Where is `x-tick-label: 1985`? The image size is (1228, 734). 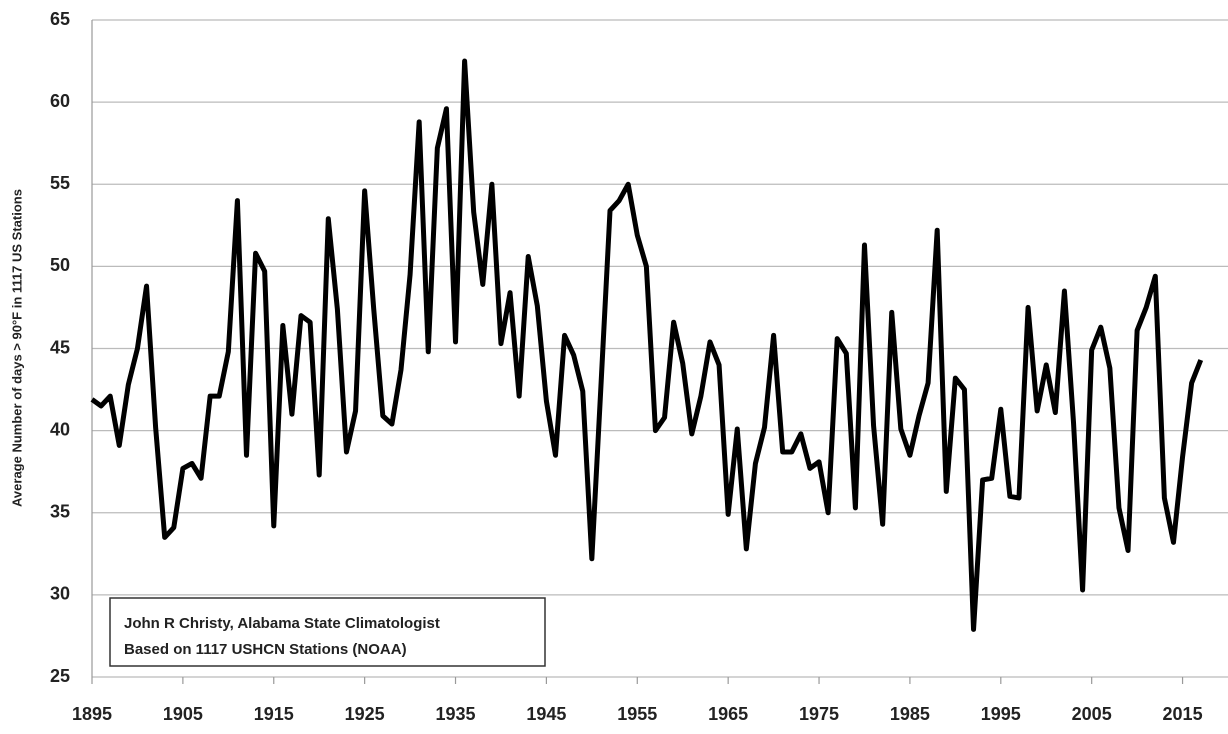
x-tick-label: 1985 is located at coordinates (910, 714).